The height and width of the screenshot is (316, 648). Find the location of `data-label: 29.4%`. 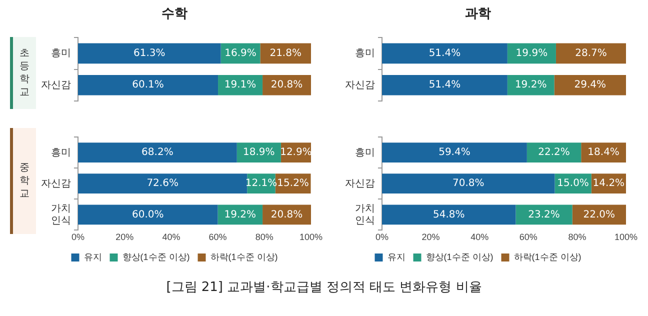

data-label: 29.4% is located at coordinates (590, 85).